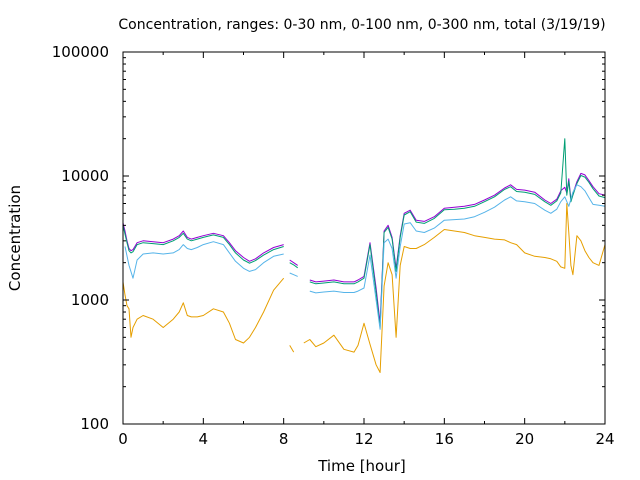 The image size is (640, 480). What do you see at coordinates (363, 439) in the screenshot?
I see `x-tick-label: 12` at bounding box center [363, 439].